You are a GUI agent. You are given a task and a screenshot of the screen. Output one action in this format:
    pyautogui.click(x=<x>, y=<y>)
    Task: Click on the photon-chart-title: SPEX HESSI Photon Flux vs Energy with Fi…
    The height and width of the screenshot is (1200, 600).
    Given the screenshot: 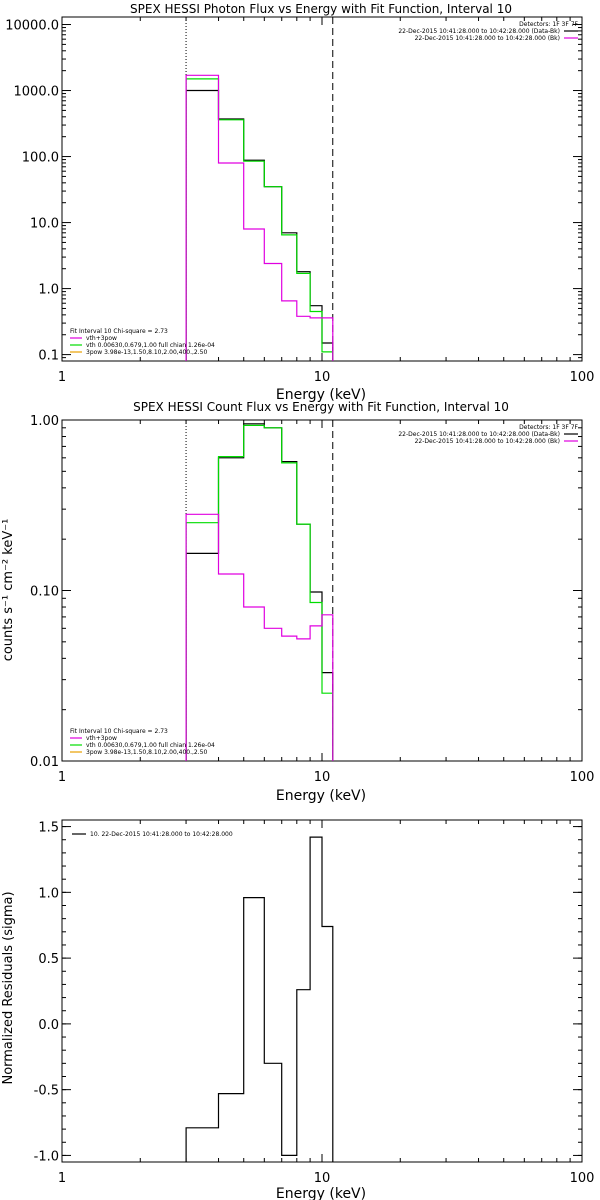 What is the action you would take?
    pyautogui.click(x=321, y=9)
    